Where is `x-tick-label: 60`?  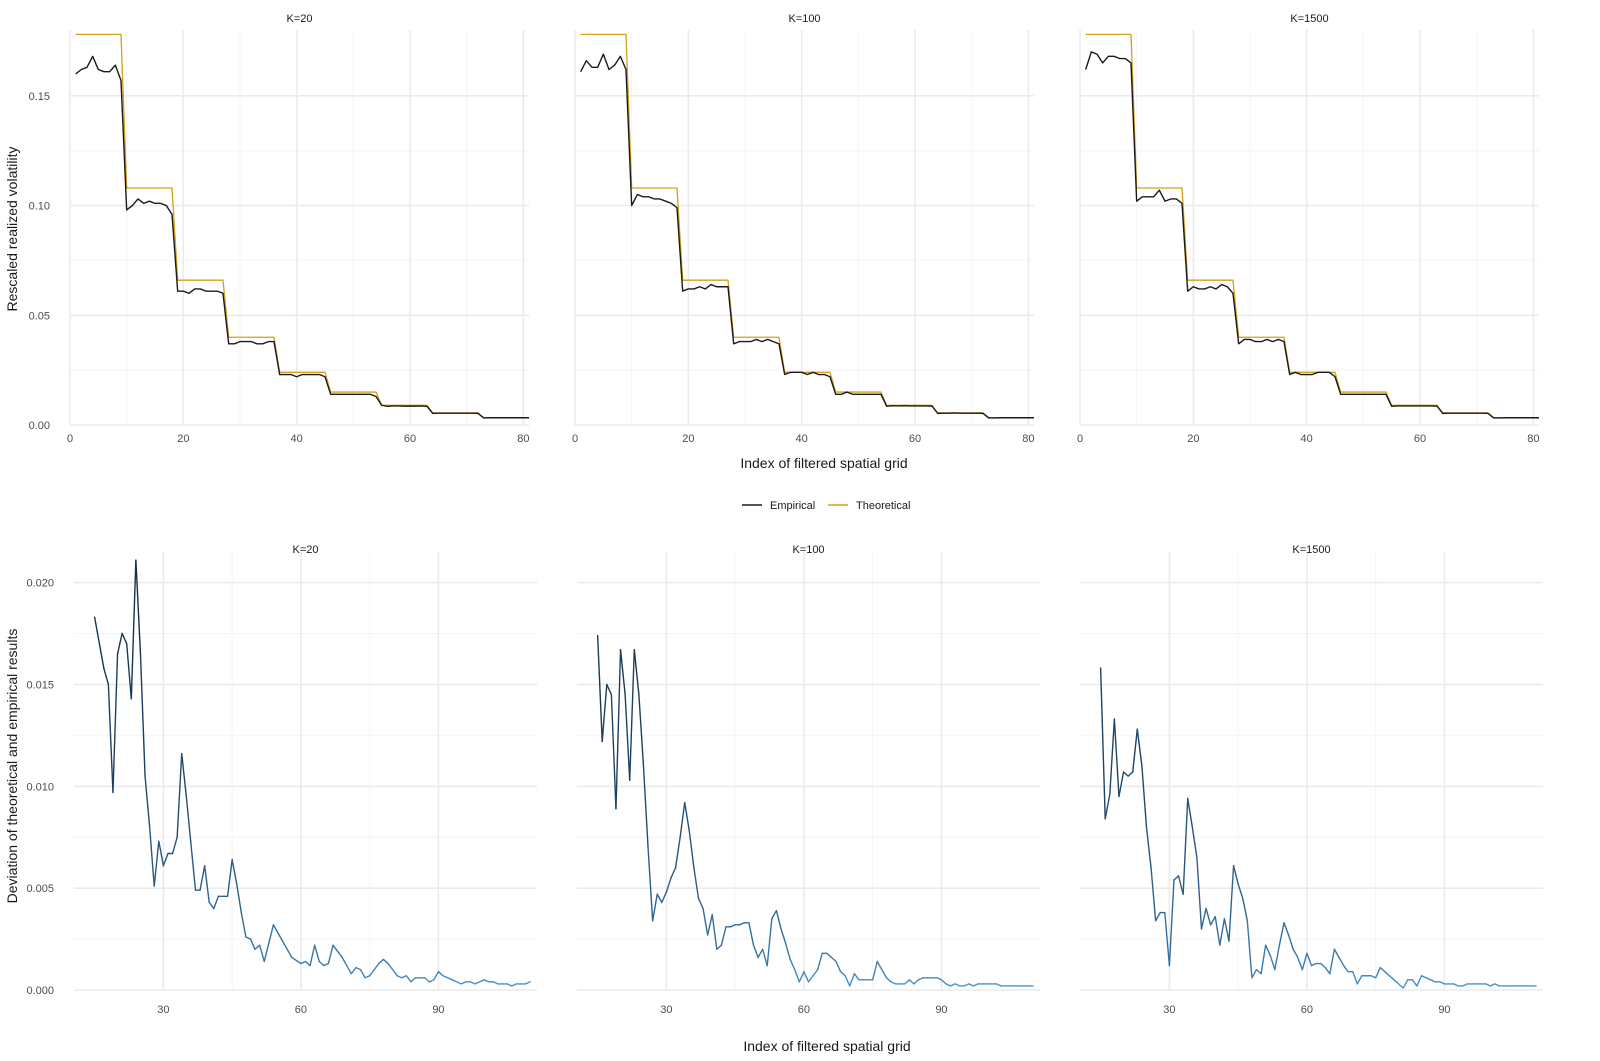 x-tick-label: 60 is located at coordinates (1420, 439).